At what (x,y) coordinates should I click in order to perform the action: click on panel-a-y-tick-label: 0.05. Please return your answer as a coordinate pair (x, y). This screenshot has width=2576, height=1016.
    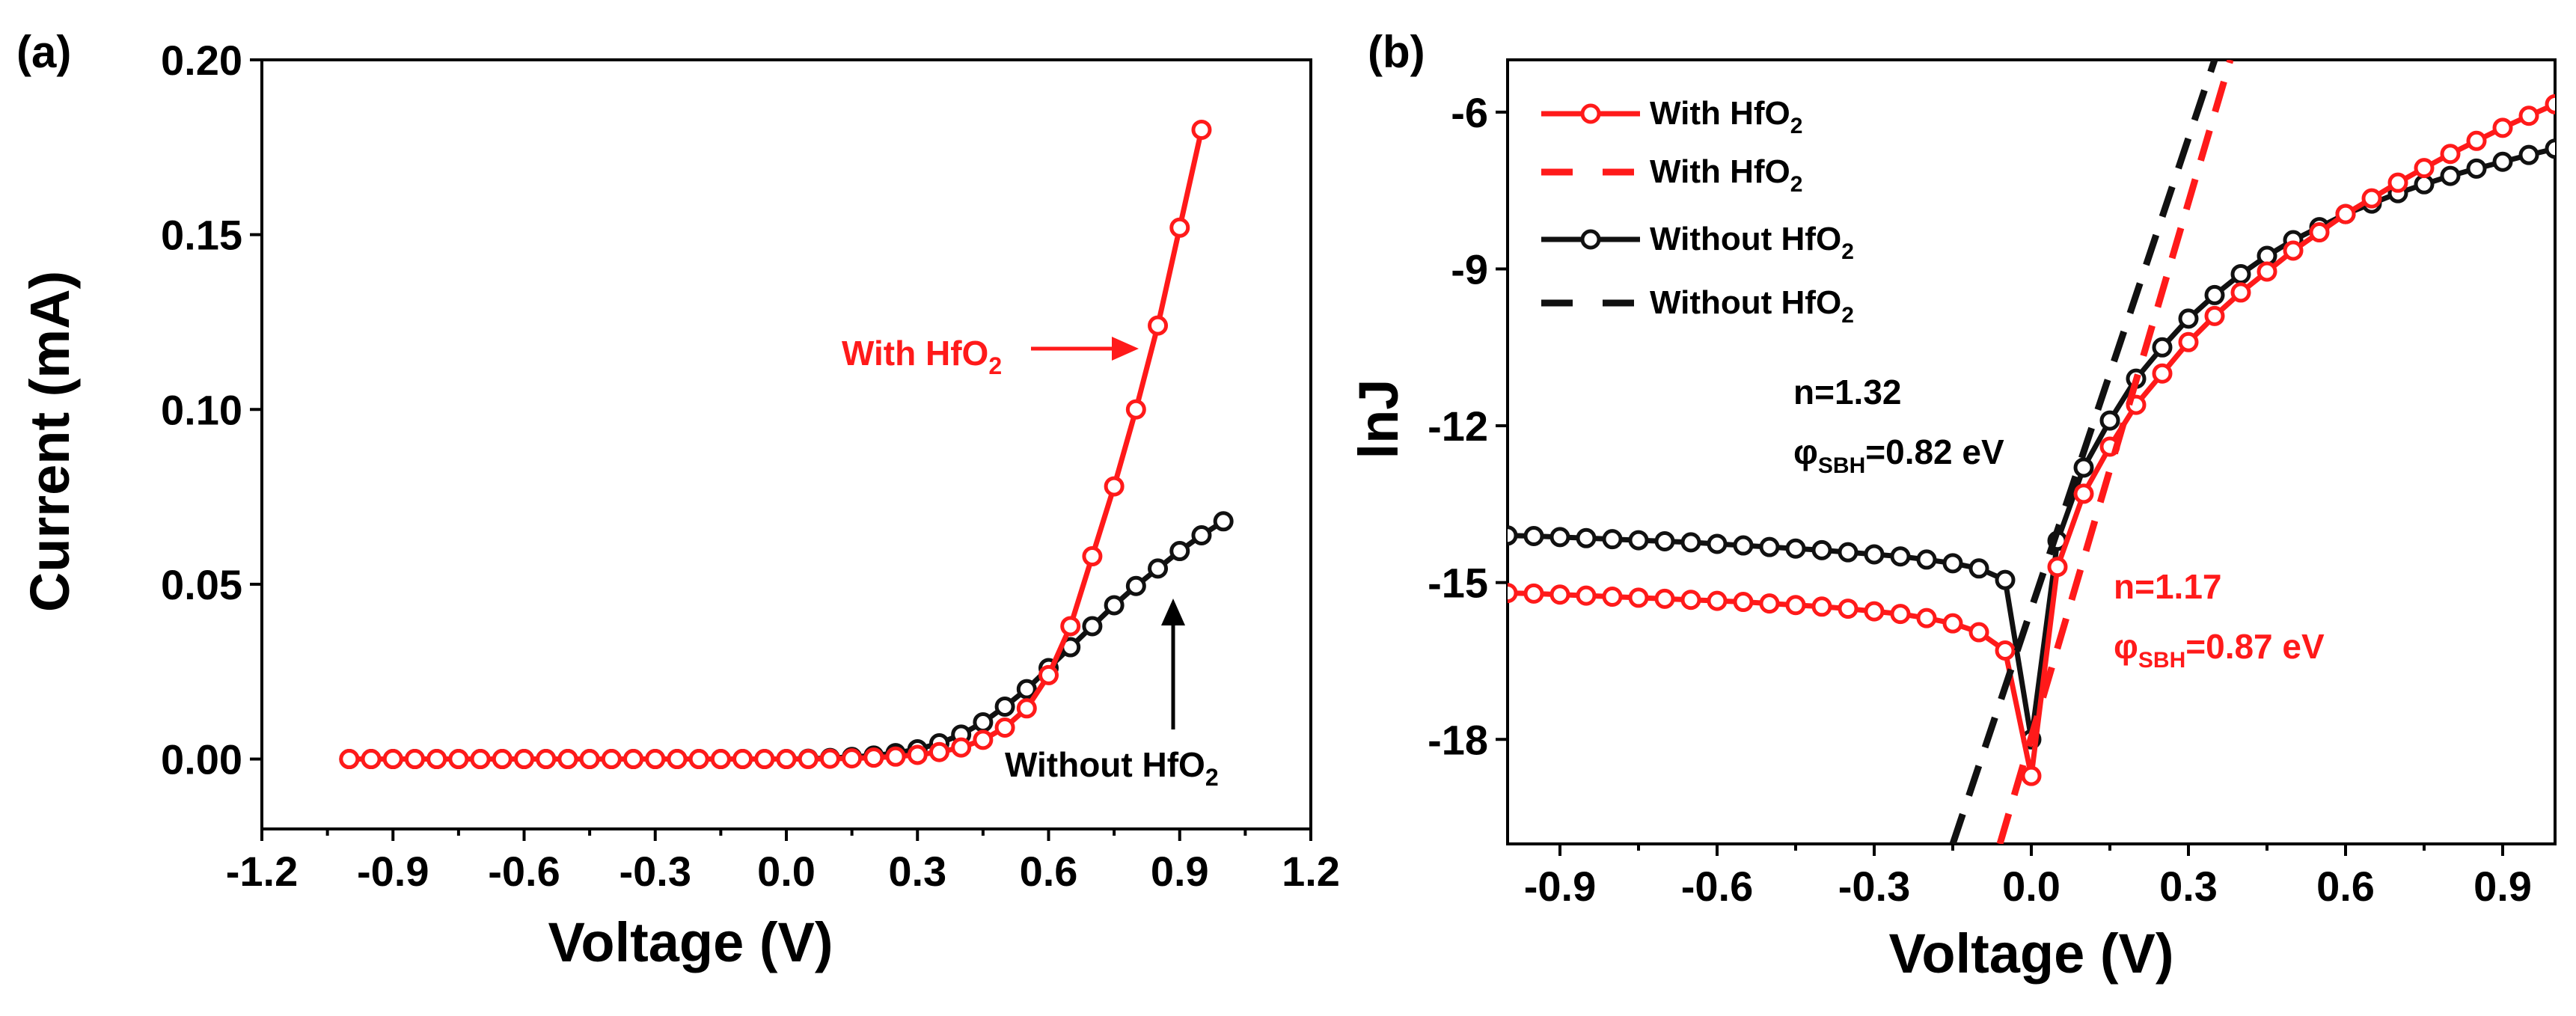
    Looking at the image, I should click on (202, 585).